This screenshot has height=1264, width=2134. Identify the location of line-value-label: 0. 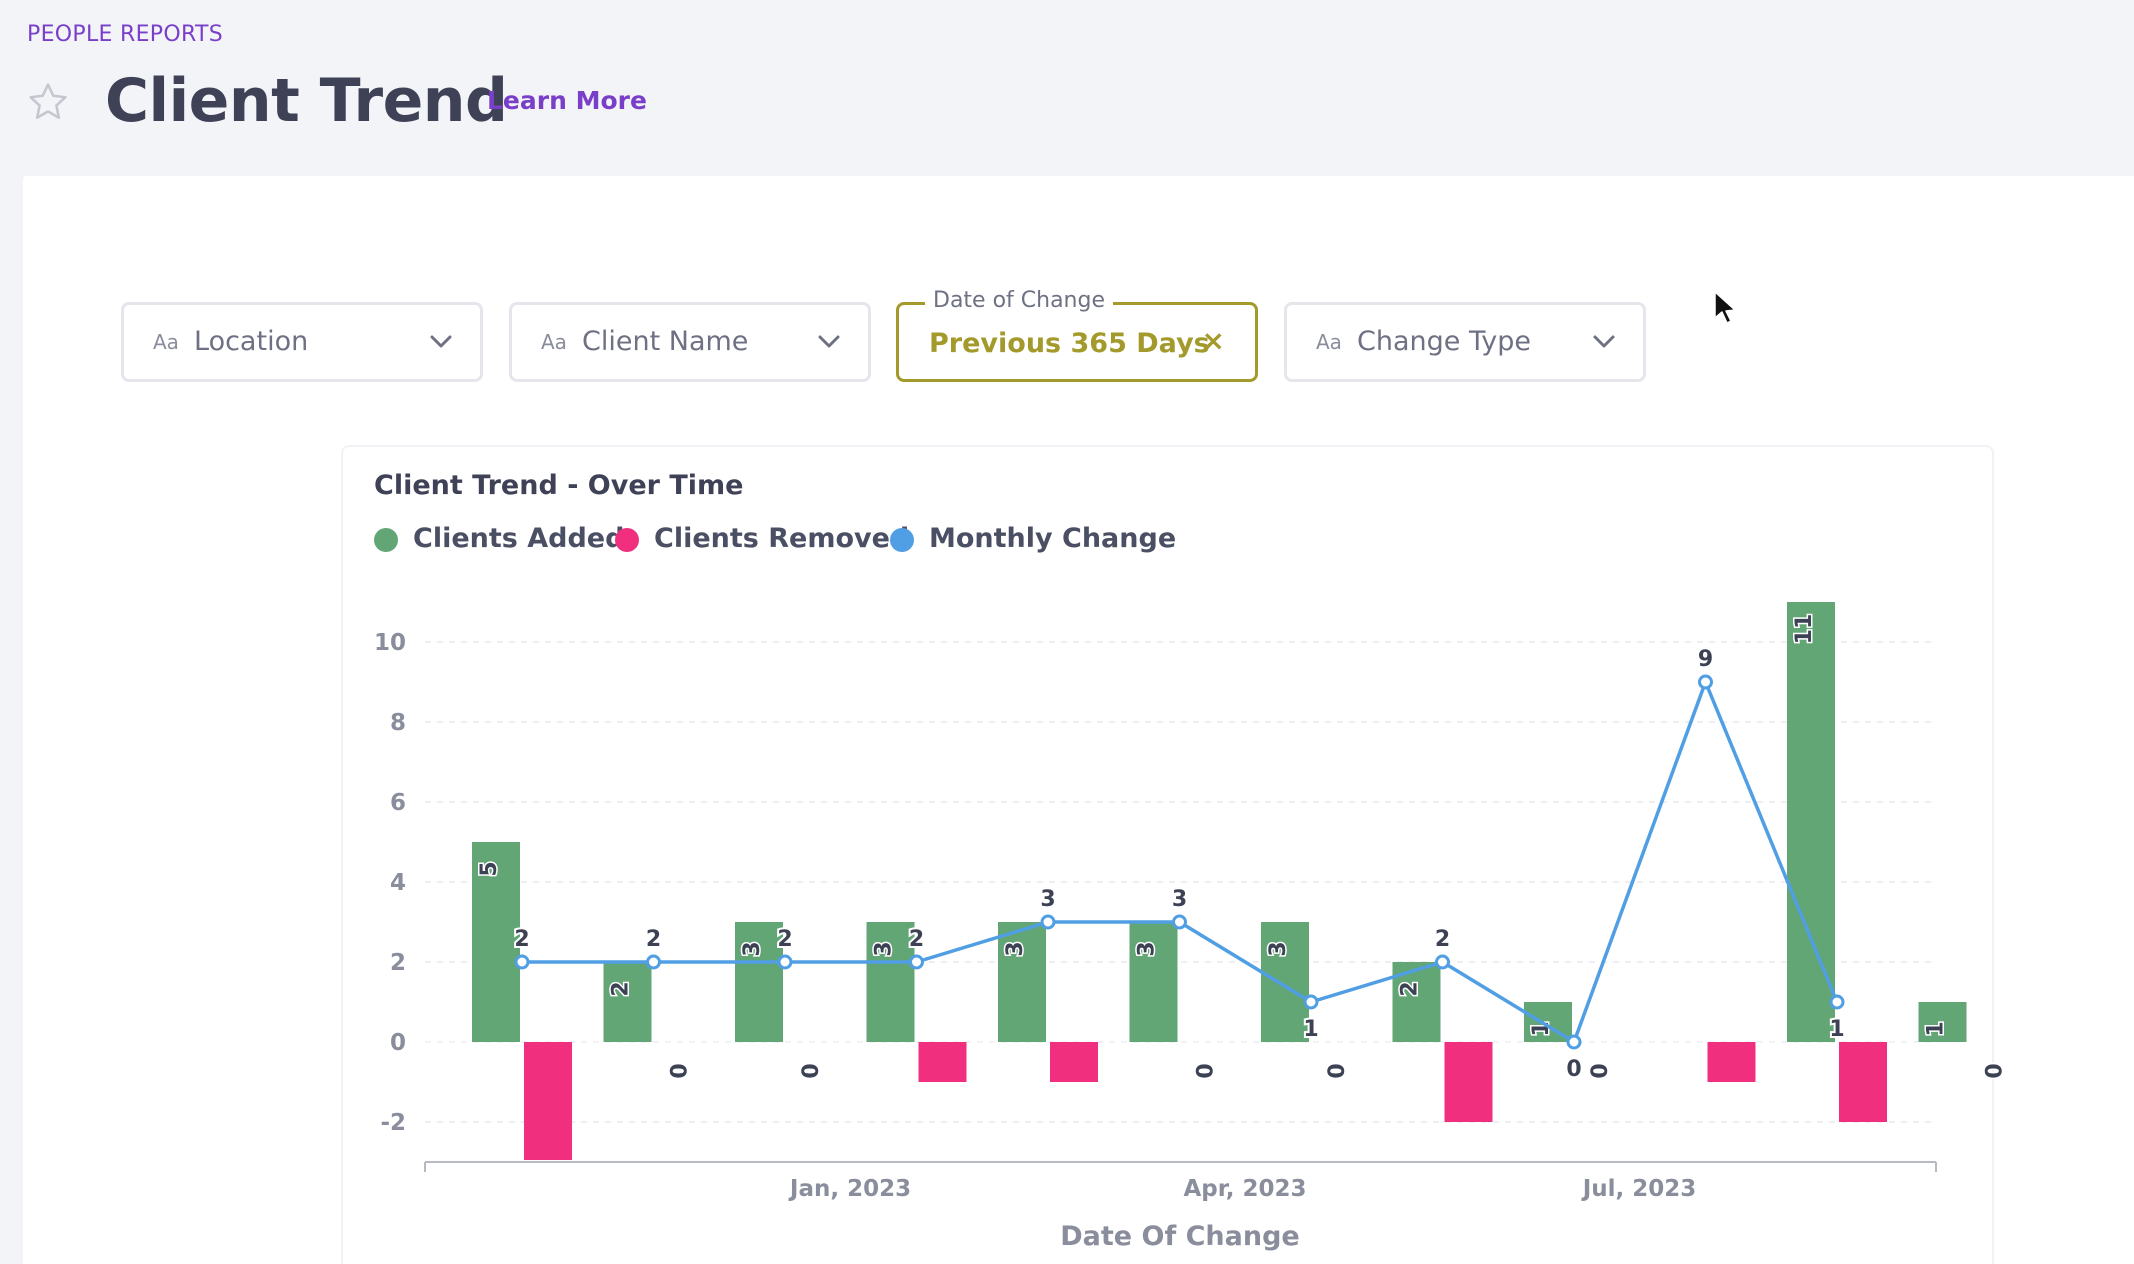
(1573, 1069).